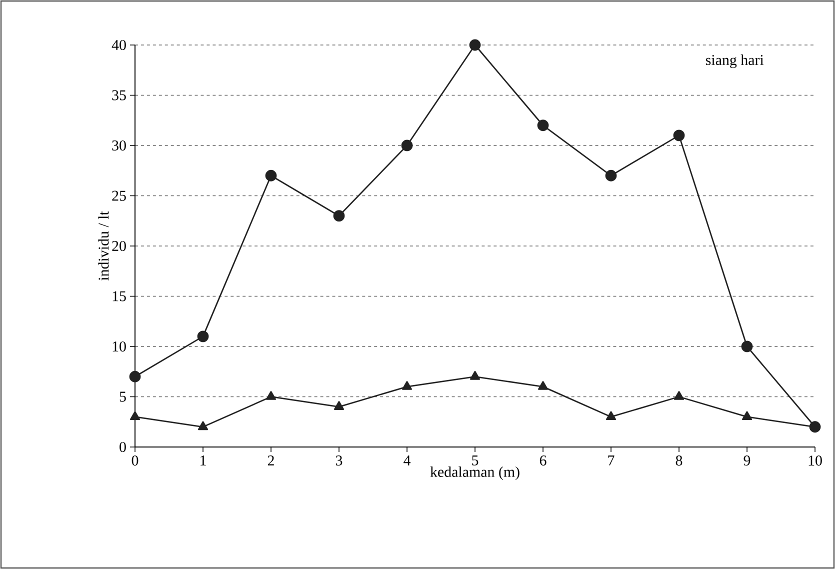  What do you see at coordinates (123, 447) in the screenshot?
I see `y-tick-label: 0` at bounding box center [123, 447].